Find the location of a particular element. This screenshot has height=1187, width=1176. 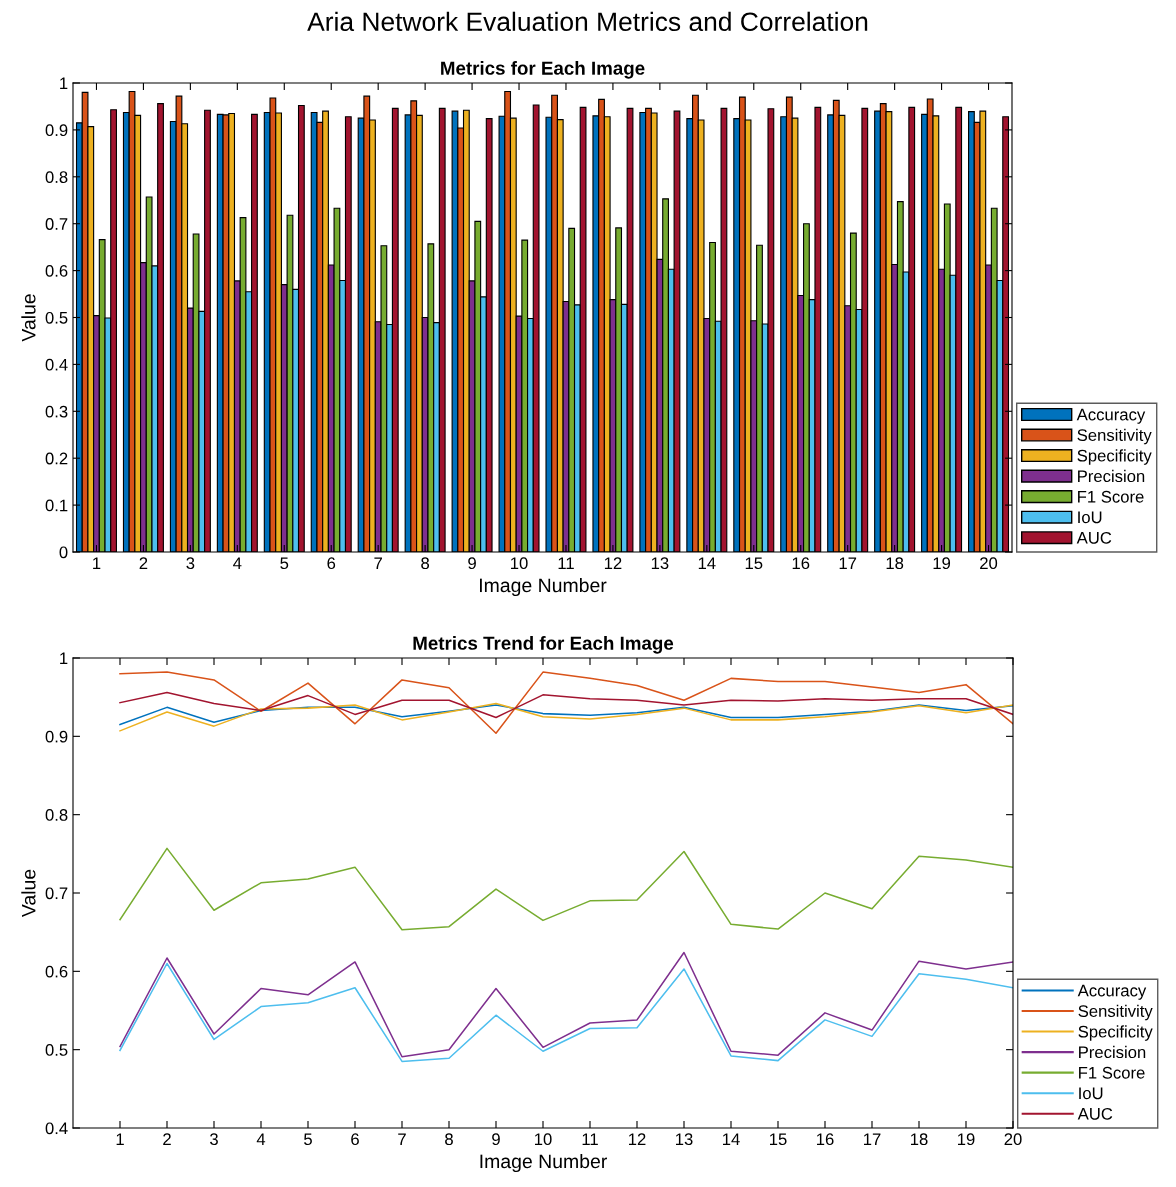

y-tick-label: 0 is located at coordinates (63, 552).